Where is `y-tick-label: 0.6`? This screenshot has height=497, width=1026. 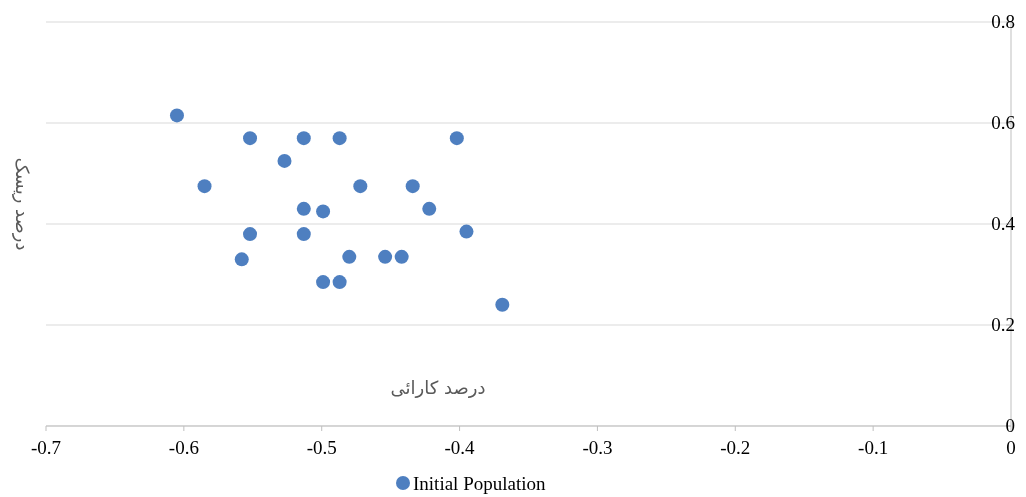
y-tick-label: 0.6 is located at coordinates (1003, 122).